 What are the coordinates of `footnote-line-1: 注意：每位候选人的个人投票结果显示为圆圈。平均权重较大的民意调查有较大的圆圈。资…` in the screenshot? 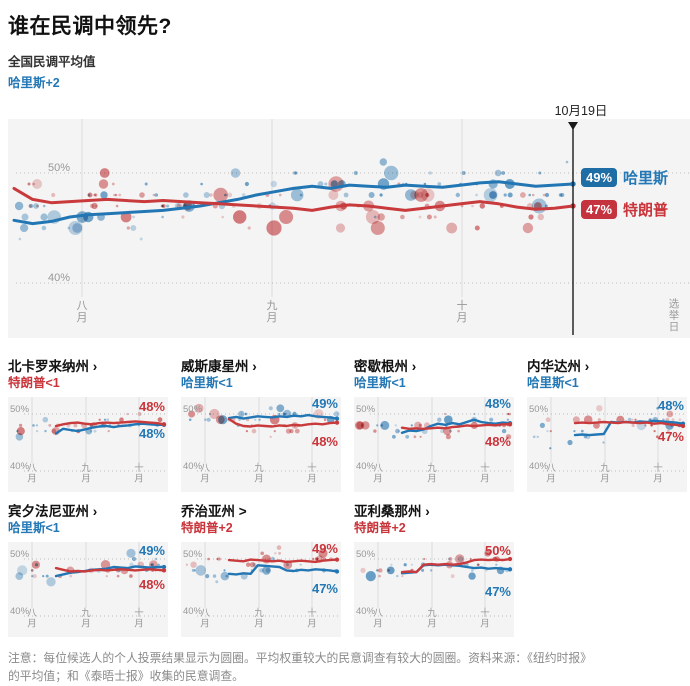 It's located at (300, 658).